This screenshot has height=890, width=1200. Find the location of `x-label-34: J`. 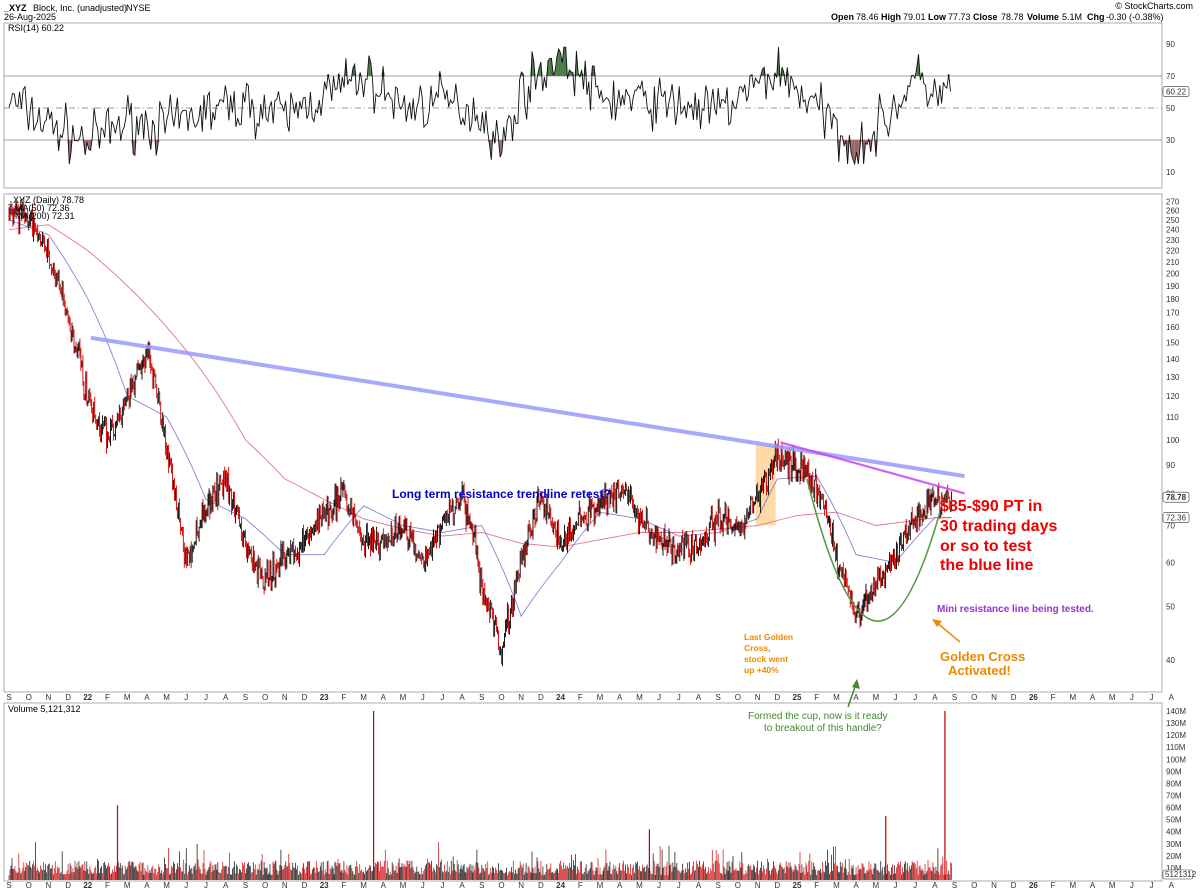

x-label-34: J is located at coordinates (679, 697).